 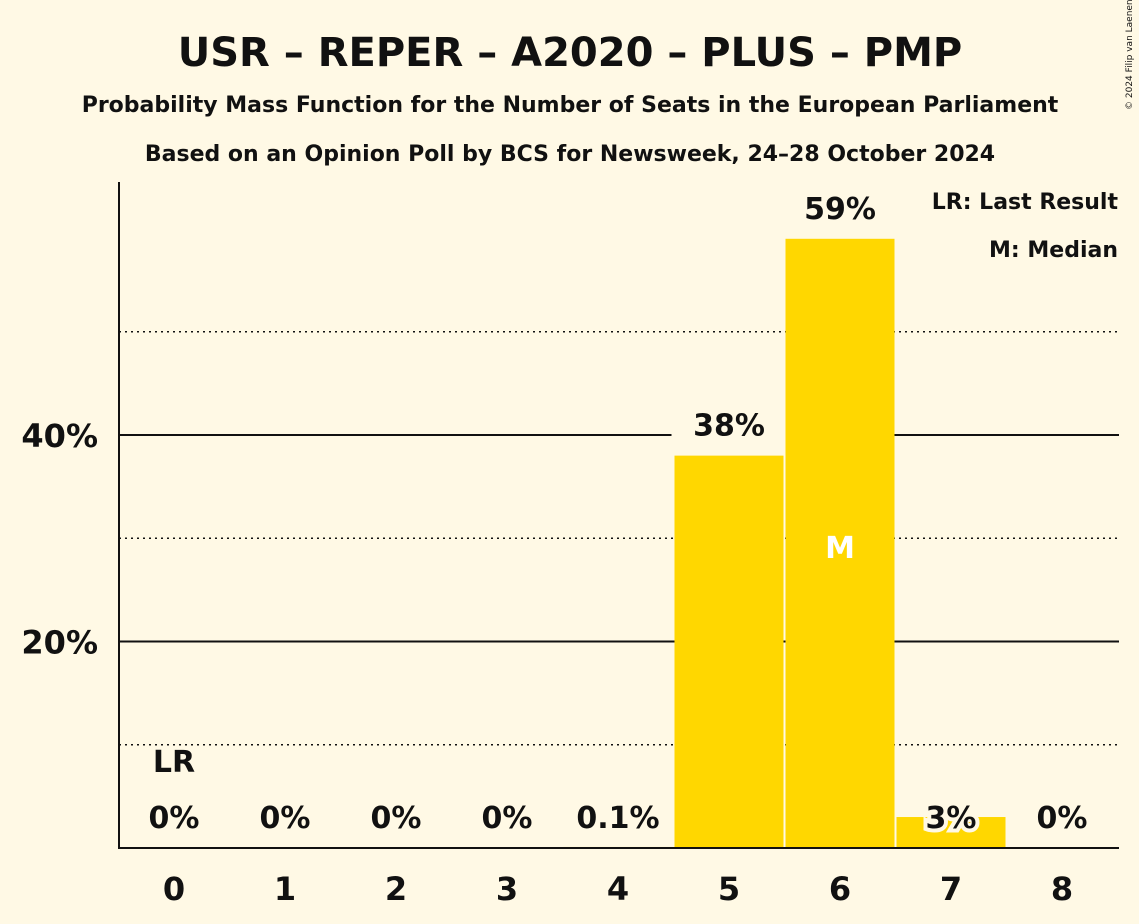 What do you see at coordinates (951, 889) in the screenshot?
I see `x-tick-label: 7` at bounding box center [951, 889].